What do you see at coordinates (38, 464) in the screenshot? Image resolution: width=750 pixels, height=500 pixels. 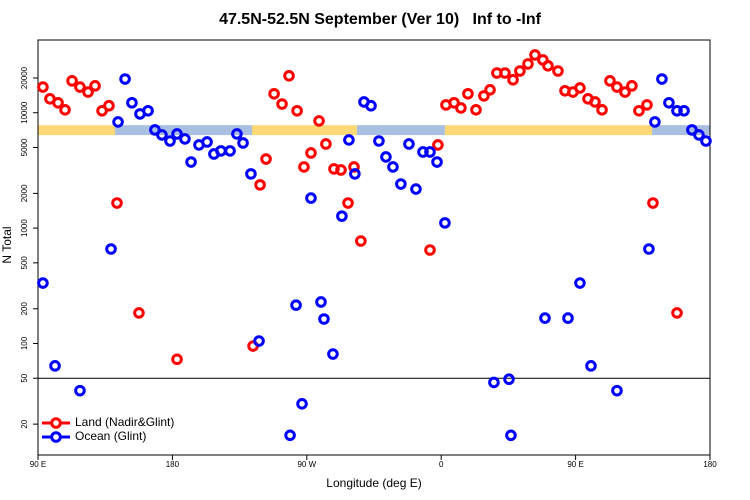 I see `x-tick-label: 90 E` at bounding box center [38, 464].